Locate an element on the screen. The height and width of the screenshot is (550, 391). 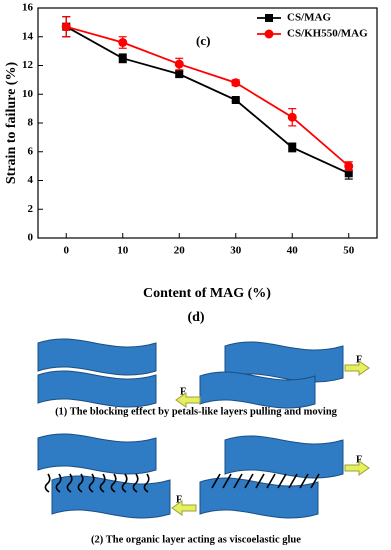
x-tick-label: 40 is located at coordinates (293, 251).